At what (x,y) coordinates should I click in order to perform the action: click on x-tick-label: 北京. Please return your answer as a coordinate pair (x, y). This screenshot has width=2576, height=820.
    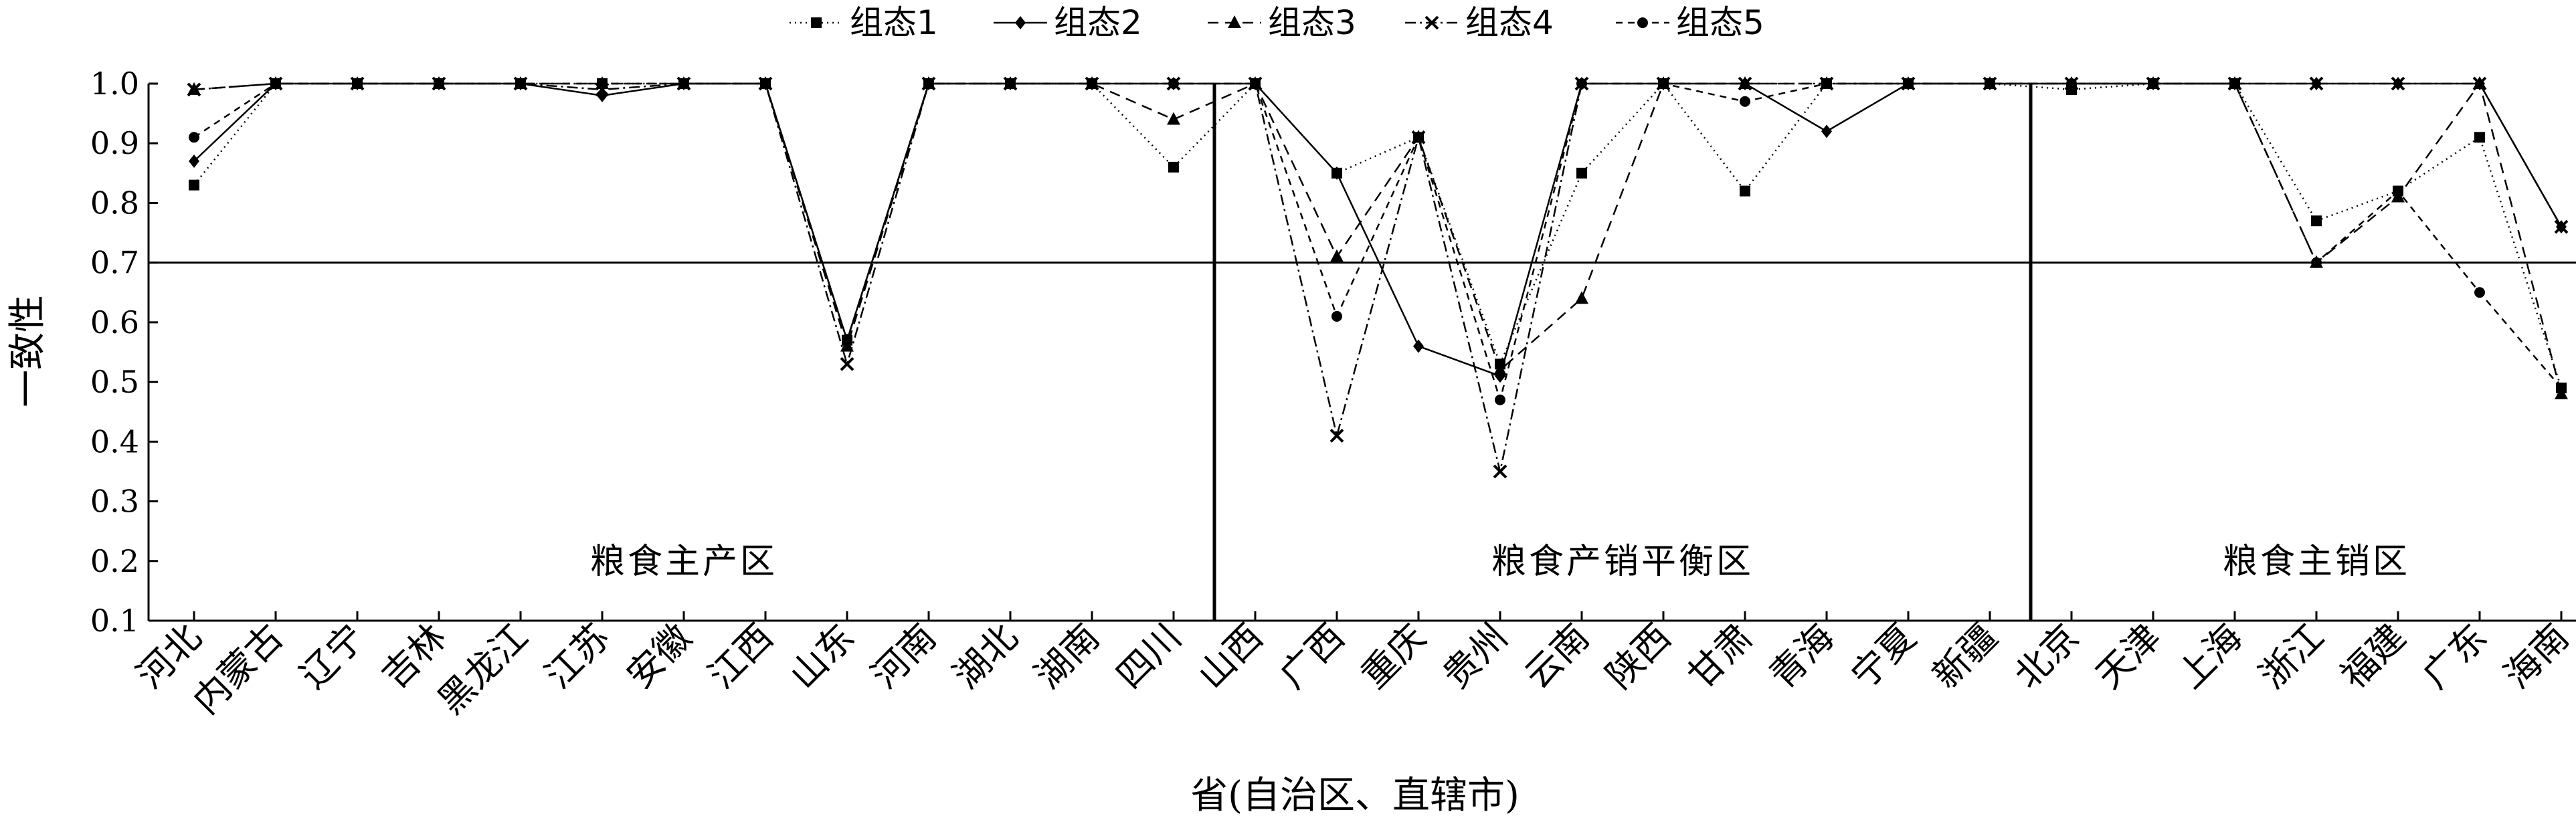
    Looking at the image, I should click on (2046, 656).